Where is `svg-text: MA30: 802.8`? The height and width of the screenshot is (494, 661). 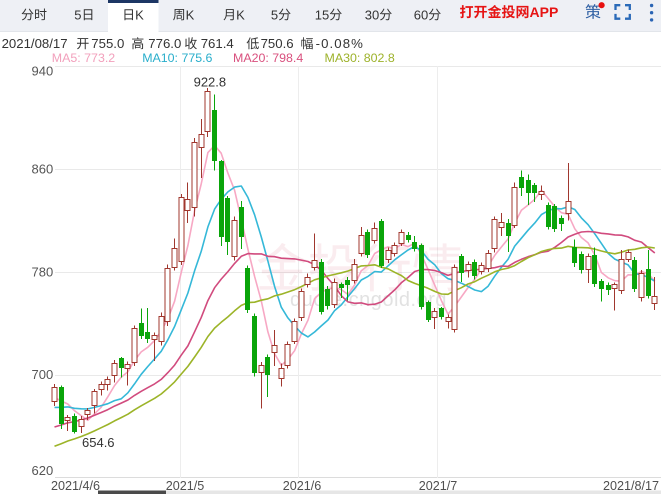
svg-text: MA30: 802.8 is located at coordinates (360, 58).